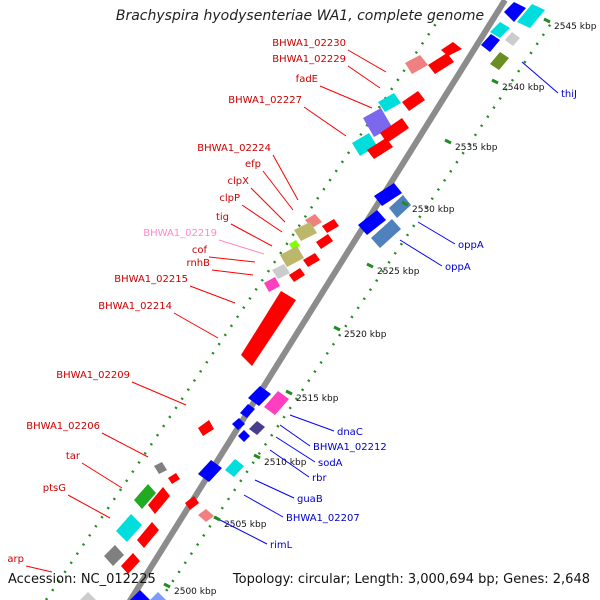  What do you see at coordinates (206, 515) in the screenshot?
I see `gene-feature-riml` at bounding box center [206, 515].